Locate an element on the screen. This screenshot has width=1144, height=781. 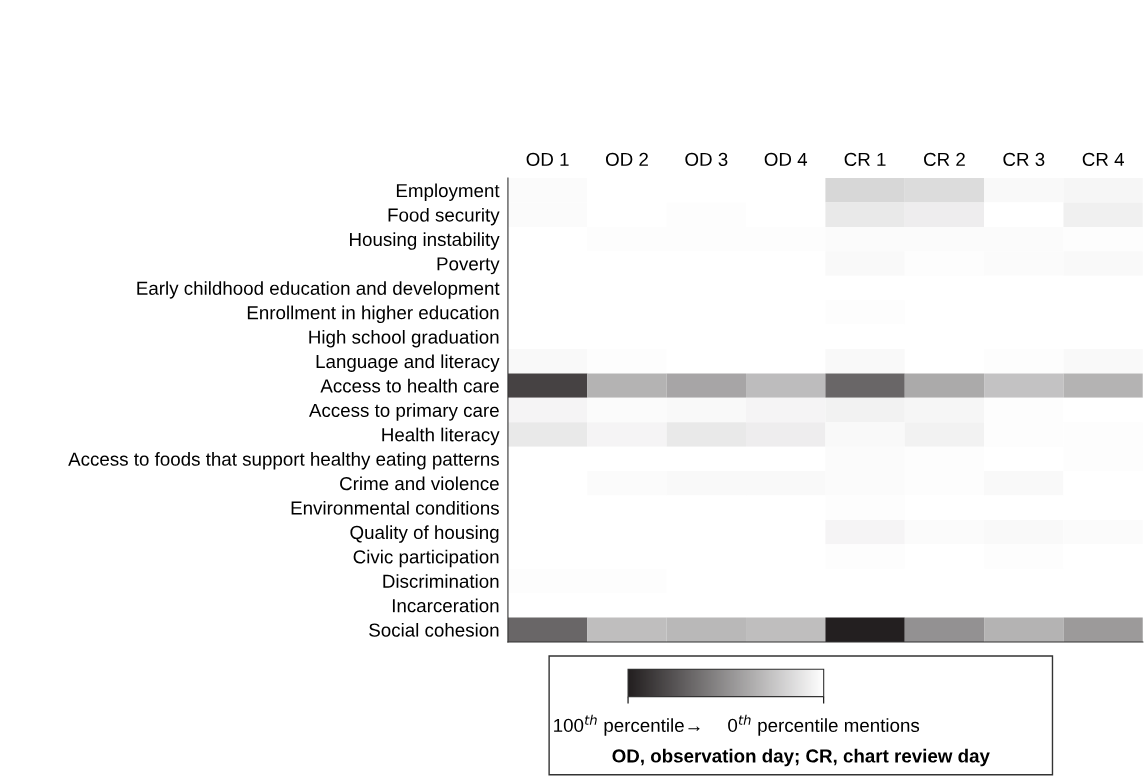
x-tick-label: OD 4 is located at coordinates (786, 159).